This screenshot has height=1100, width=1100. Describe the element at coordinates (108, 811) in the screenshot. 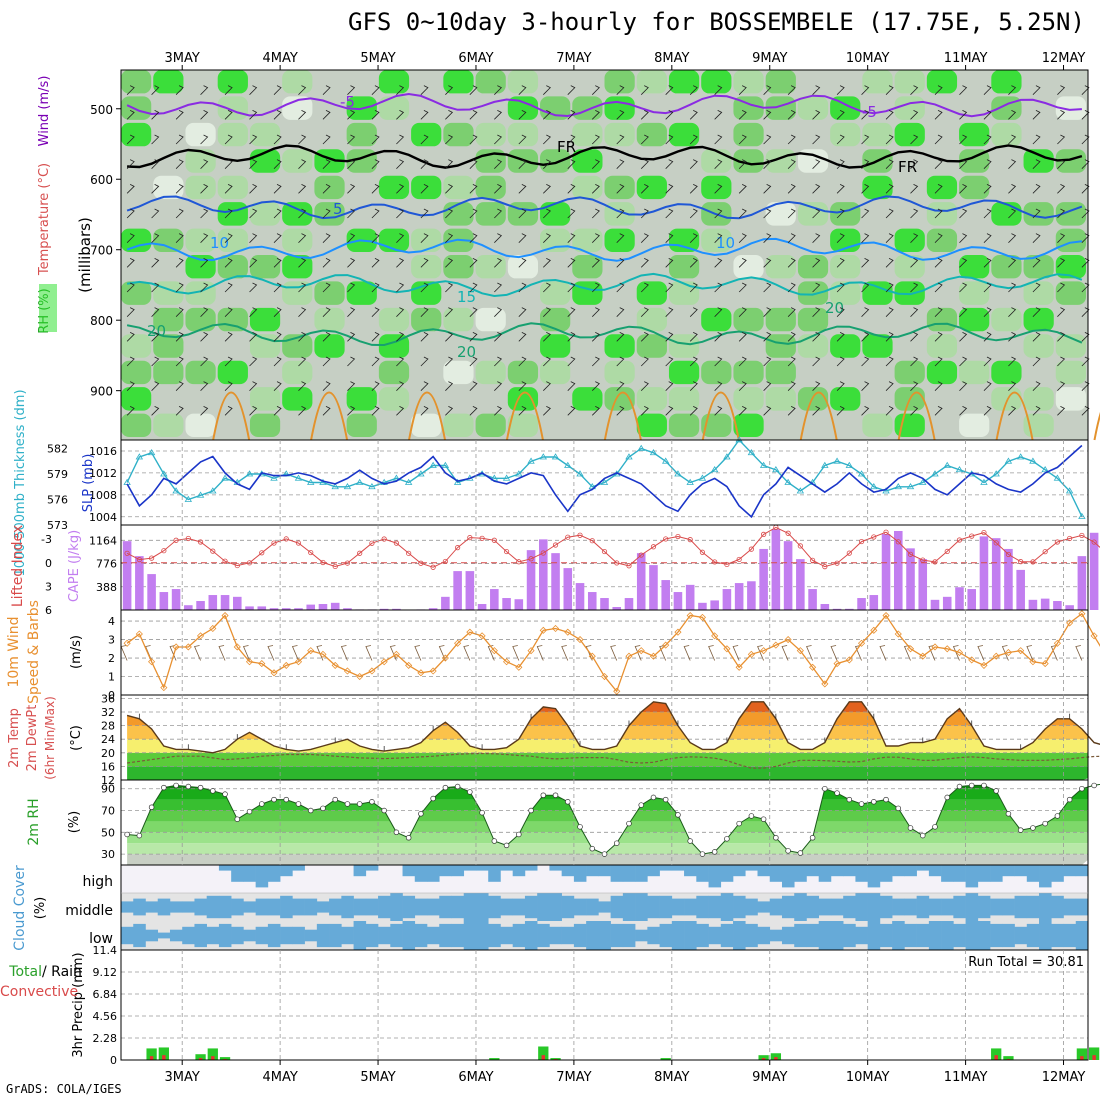

I see `rh-tick: 70` at that location.